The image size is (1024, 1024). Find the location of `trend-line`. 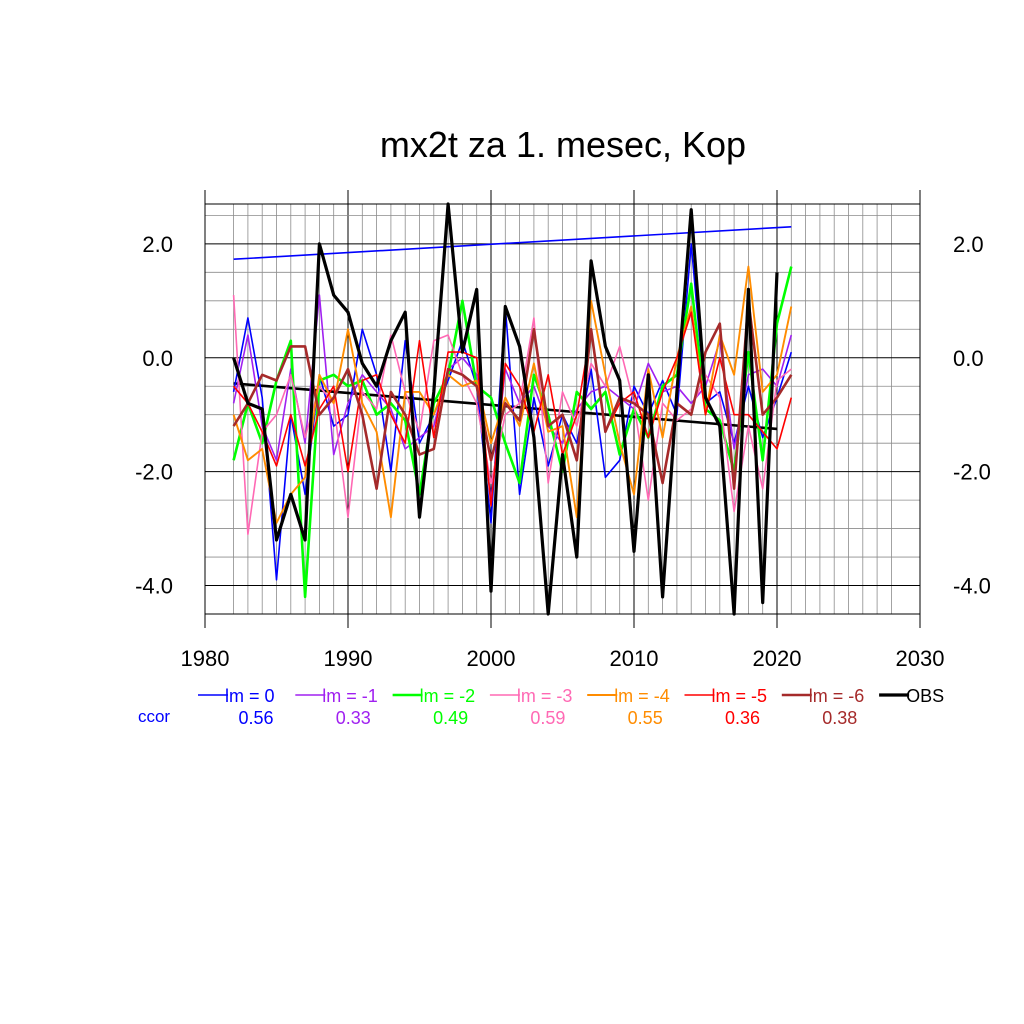

trend-line is located at coordinates (512, 243).